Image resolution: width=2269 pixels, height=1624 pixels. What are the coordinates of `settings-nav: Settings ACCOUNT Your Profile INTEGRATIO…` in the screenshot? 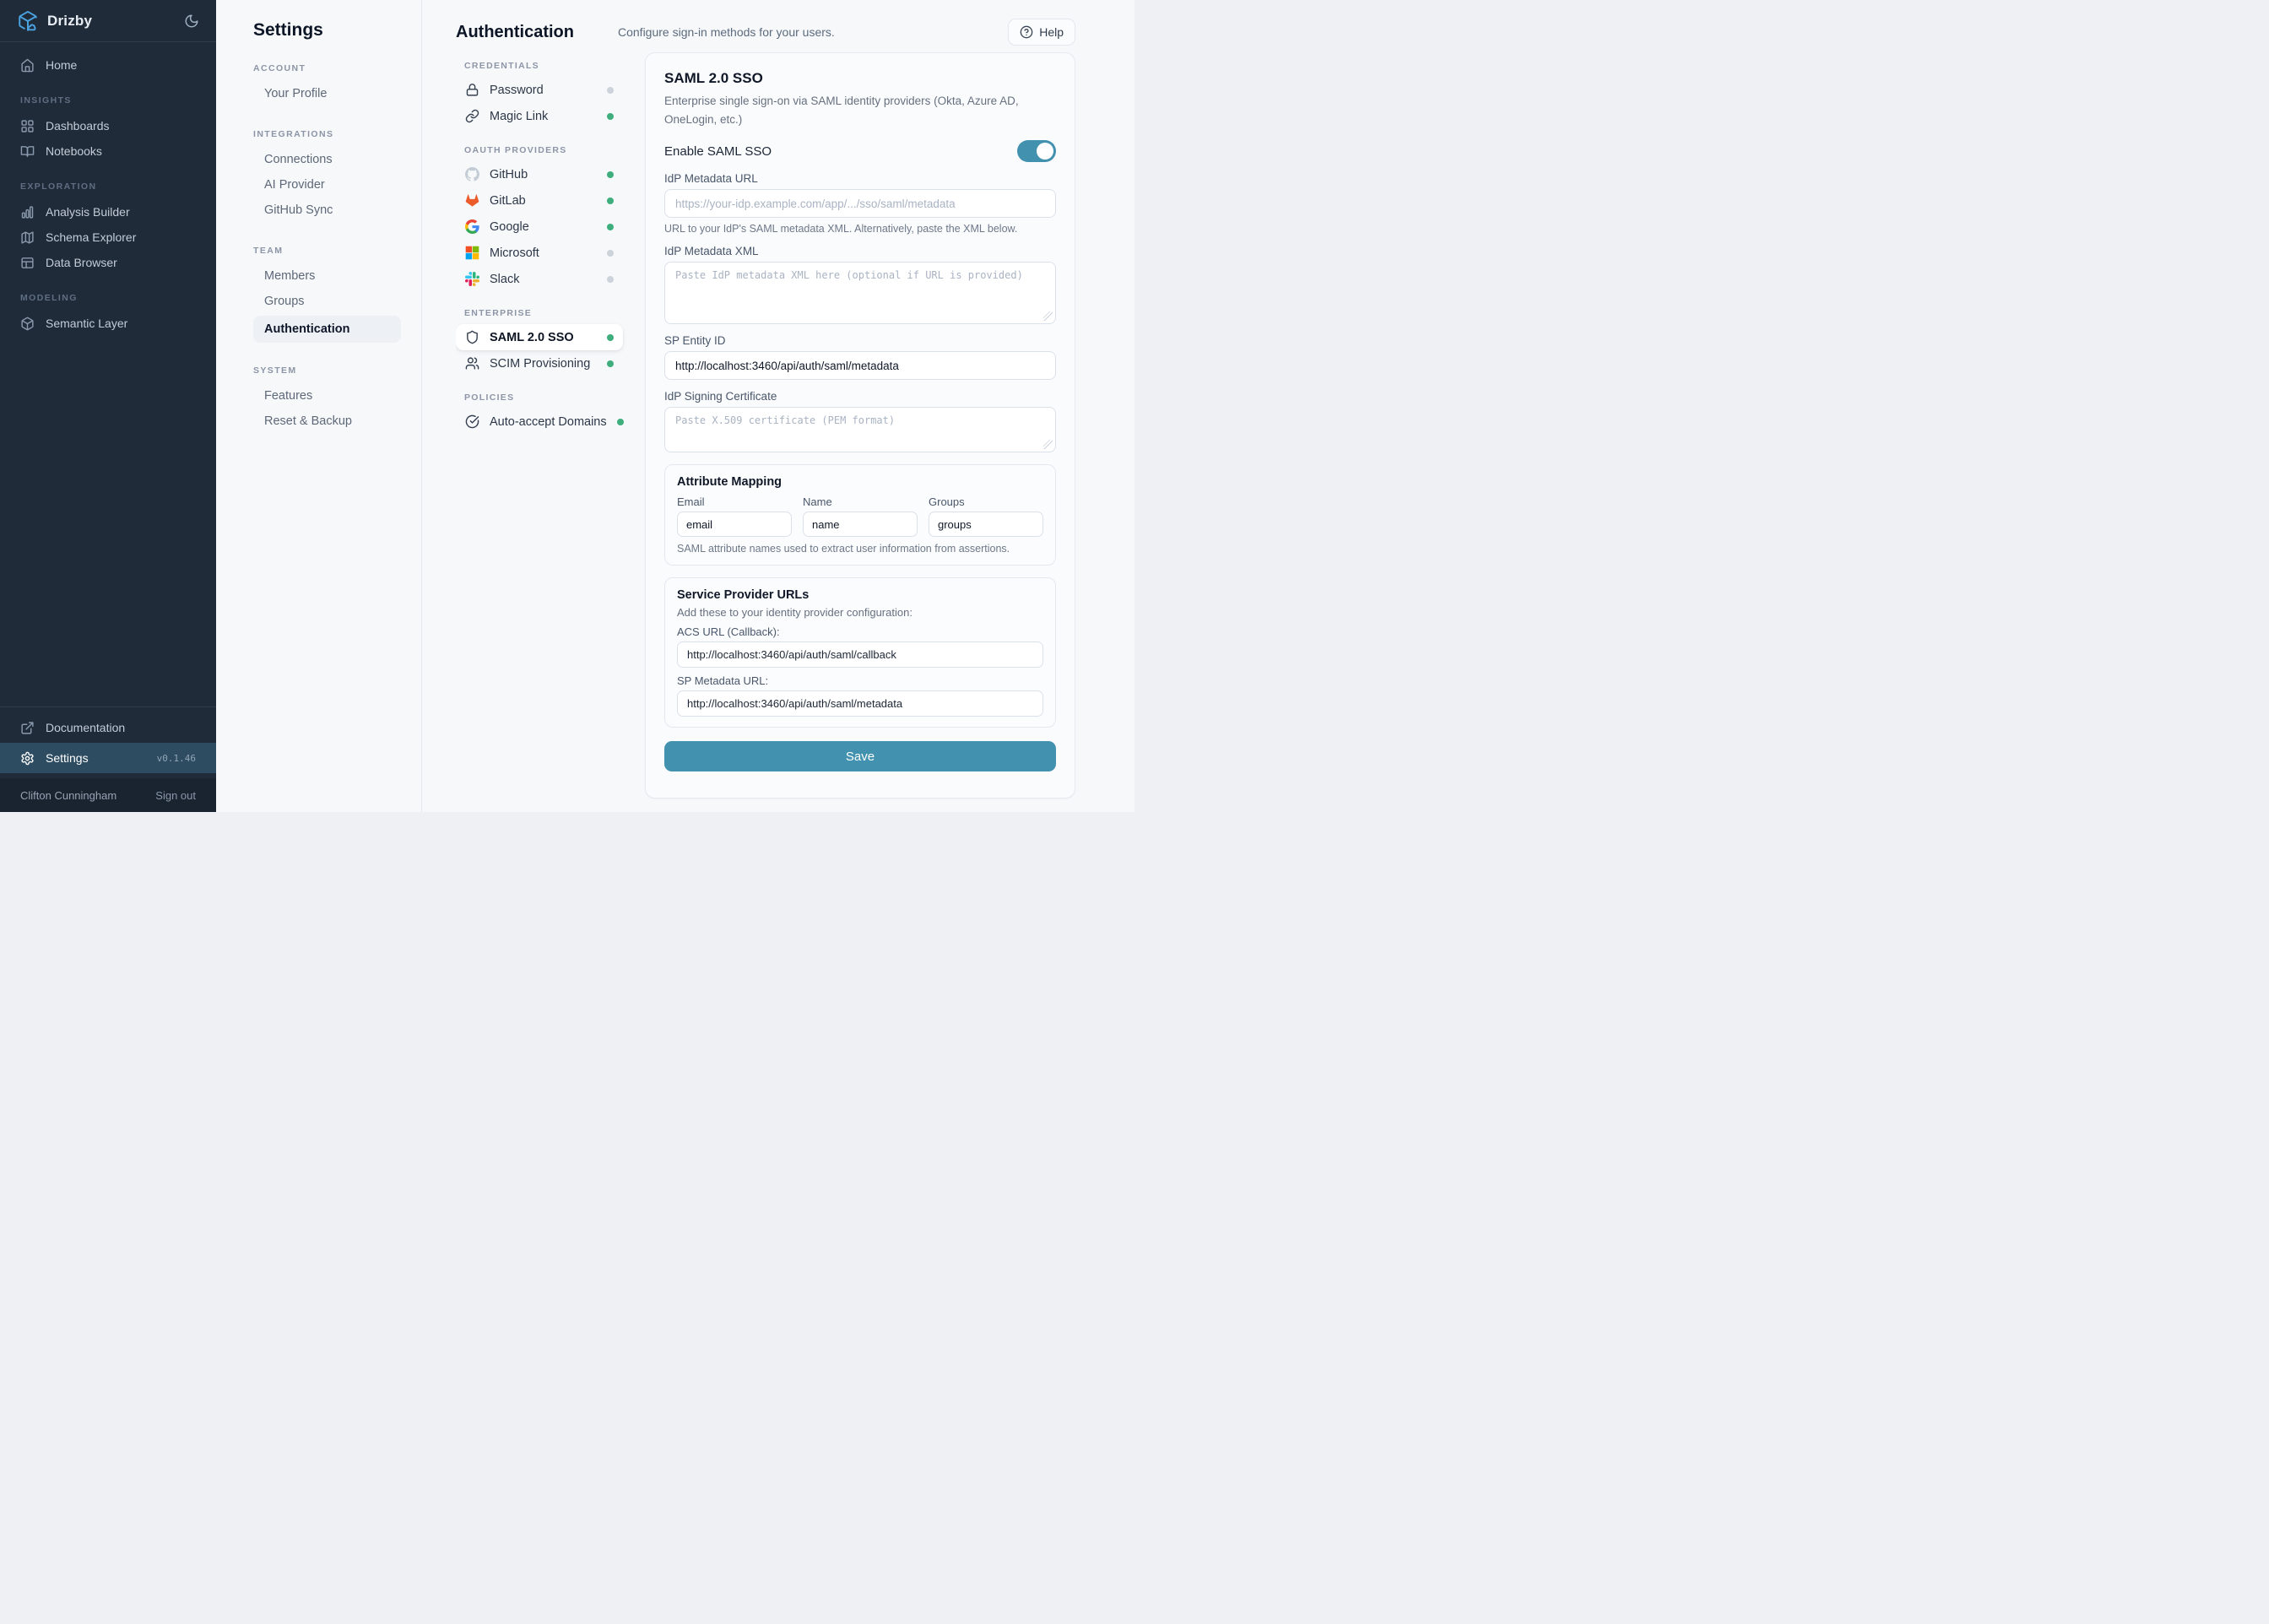 It's located at (319, 406).